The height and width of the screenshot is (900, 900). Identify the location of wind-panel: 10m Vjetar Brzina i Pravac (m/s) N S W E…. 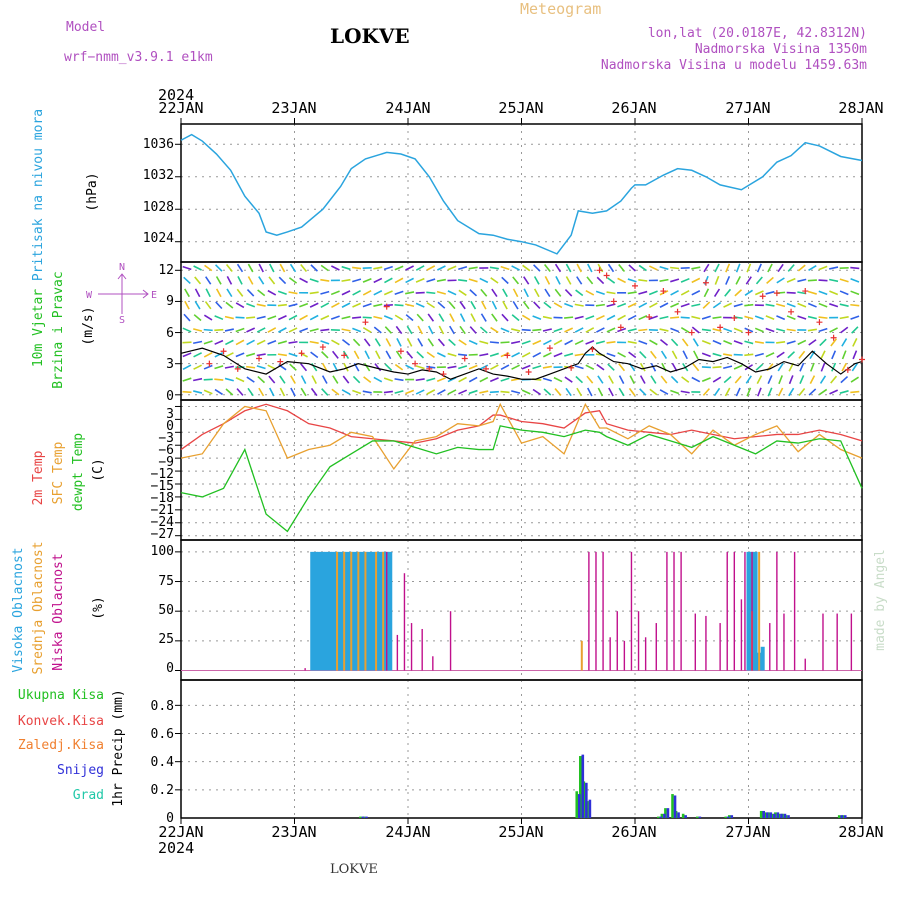
(102, 333).